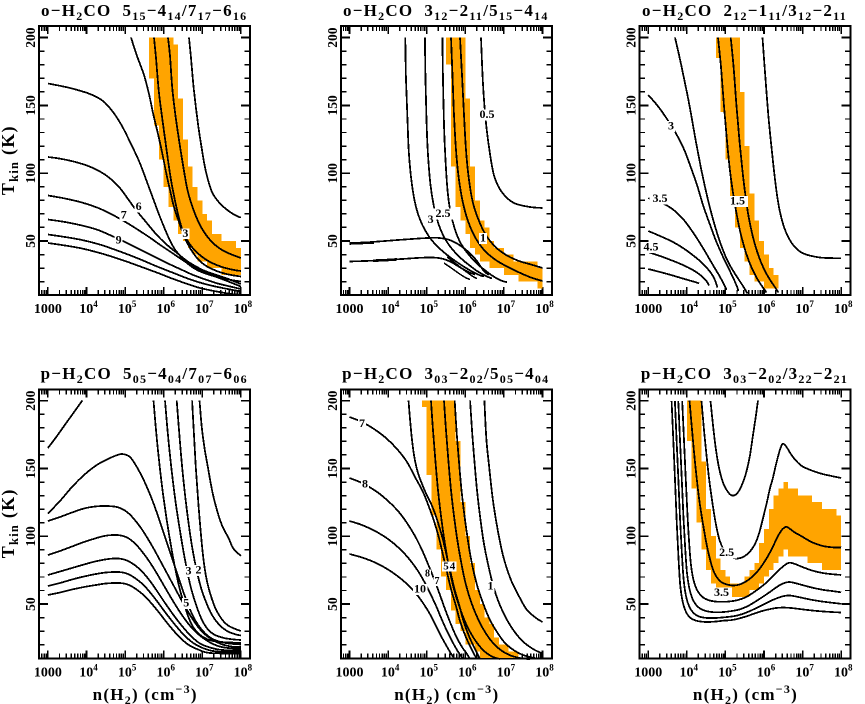 This screenshot has width=865, height=704. What do you see at coordinates (144, 375) in the screenshot?
I see `svg-text: p−H2CO 505−404/707−606` at bounding box center [144, 375].